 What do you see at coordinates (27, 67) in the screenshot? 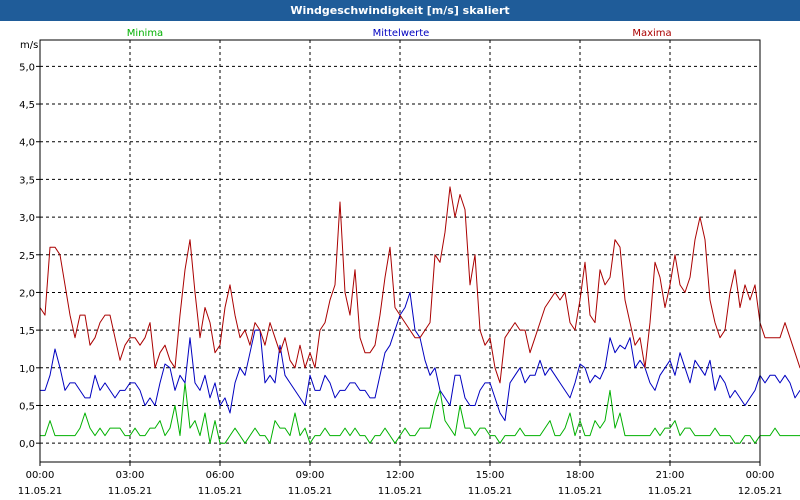
I see `y-tick-label: 5,0` at bounding box center [27, 67].